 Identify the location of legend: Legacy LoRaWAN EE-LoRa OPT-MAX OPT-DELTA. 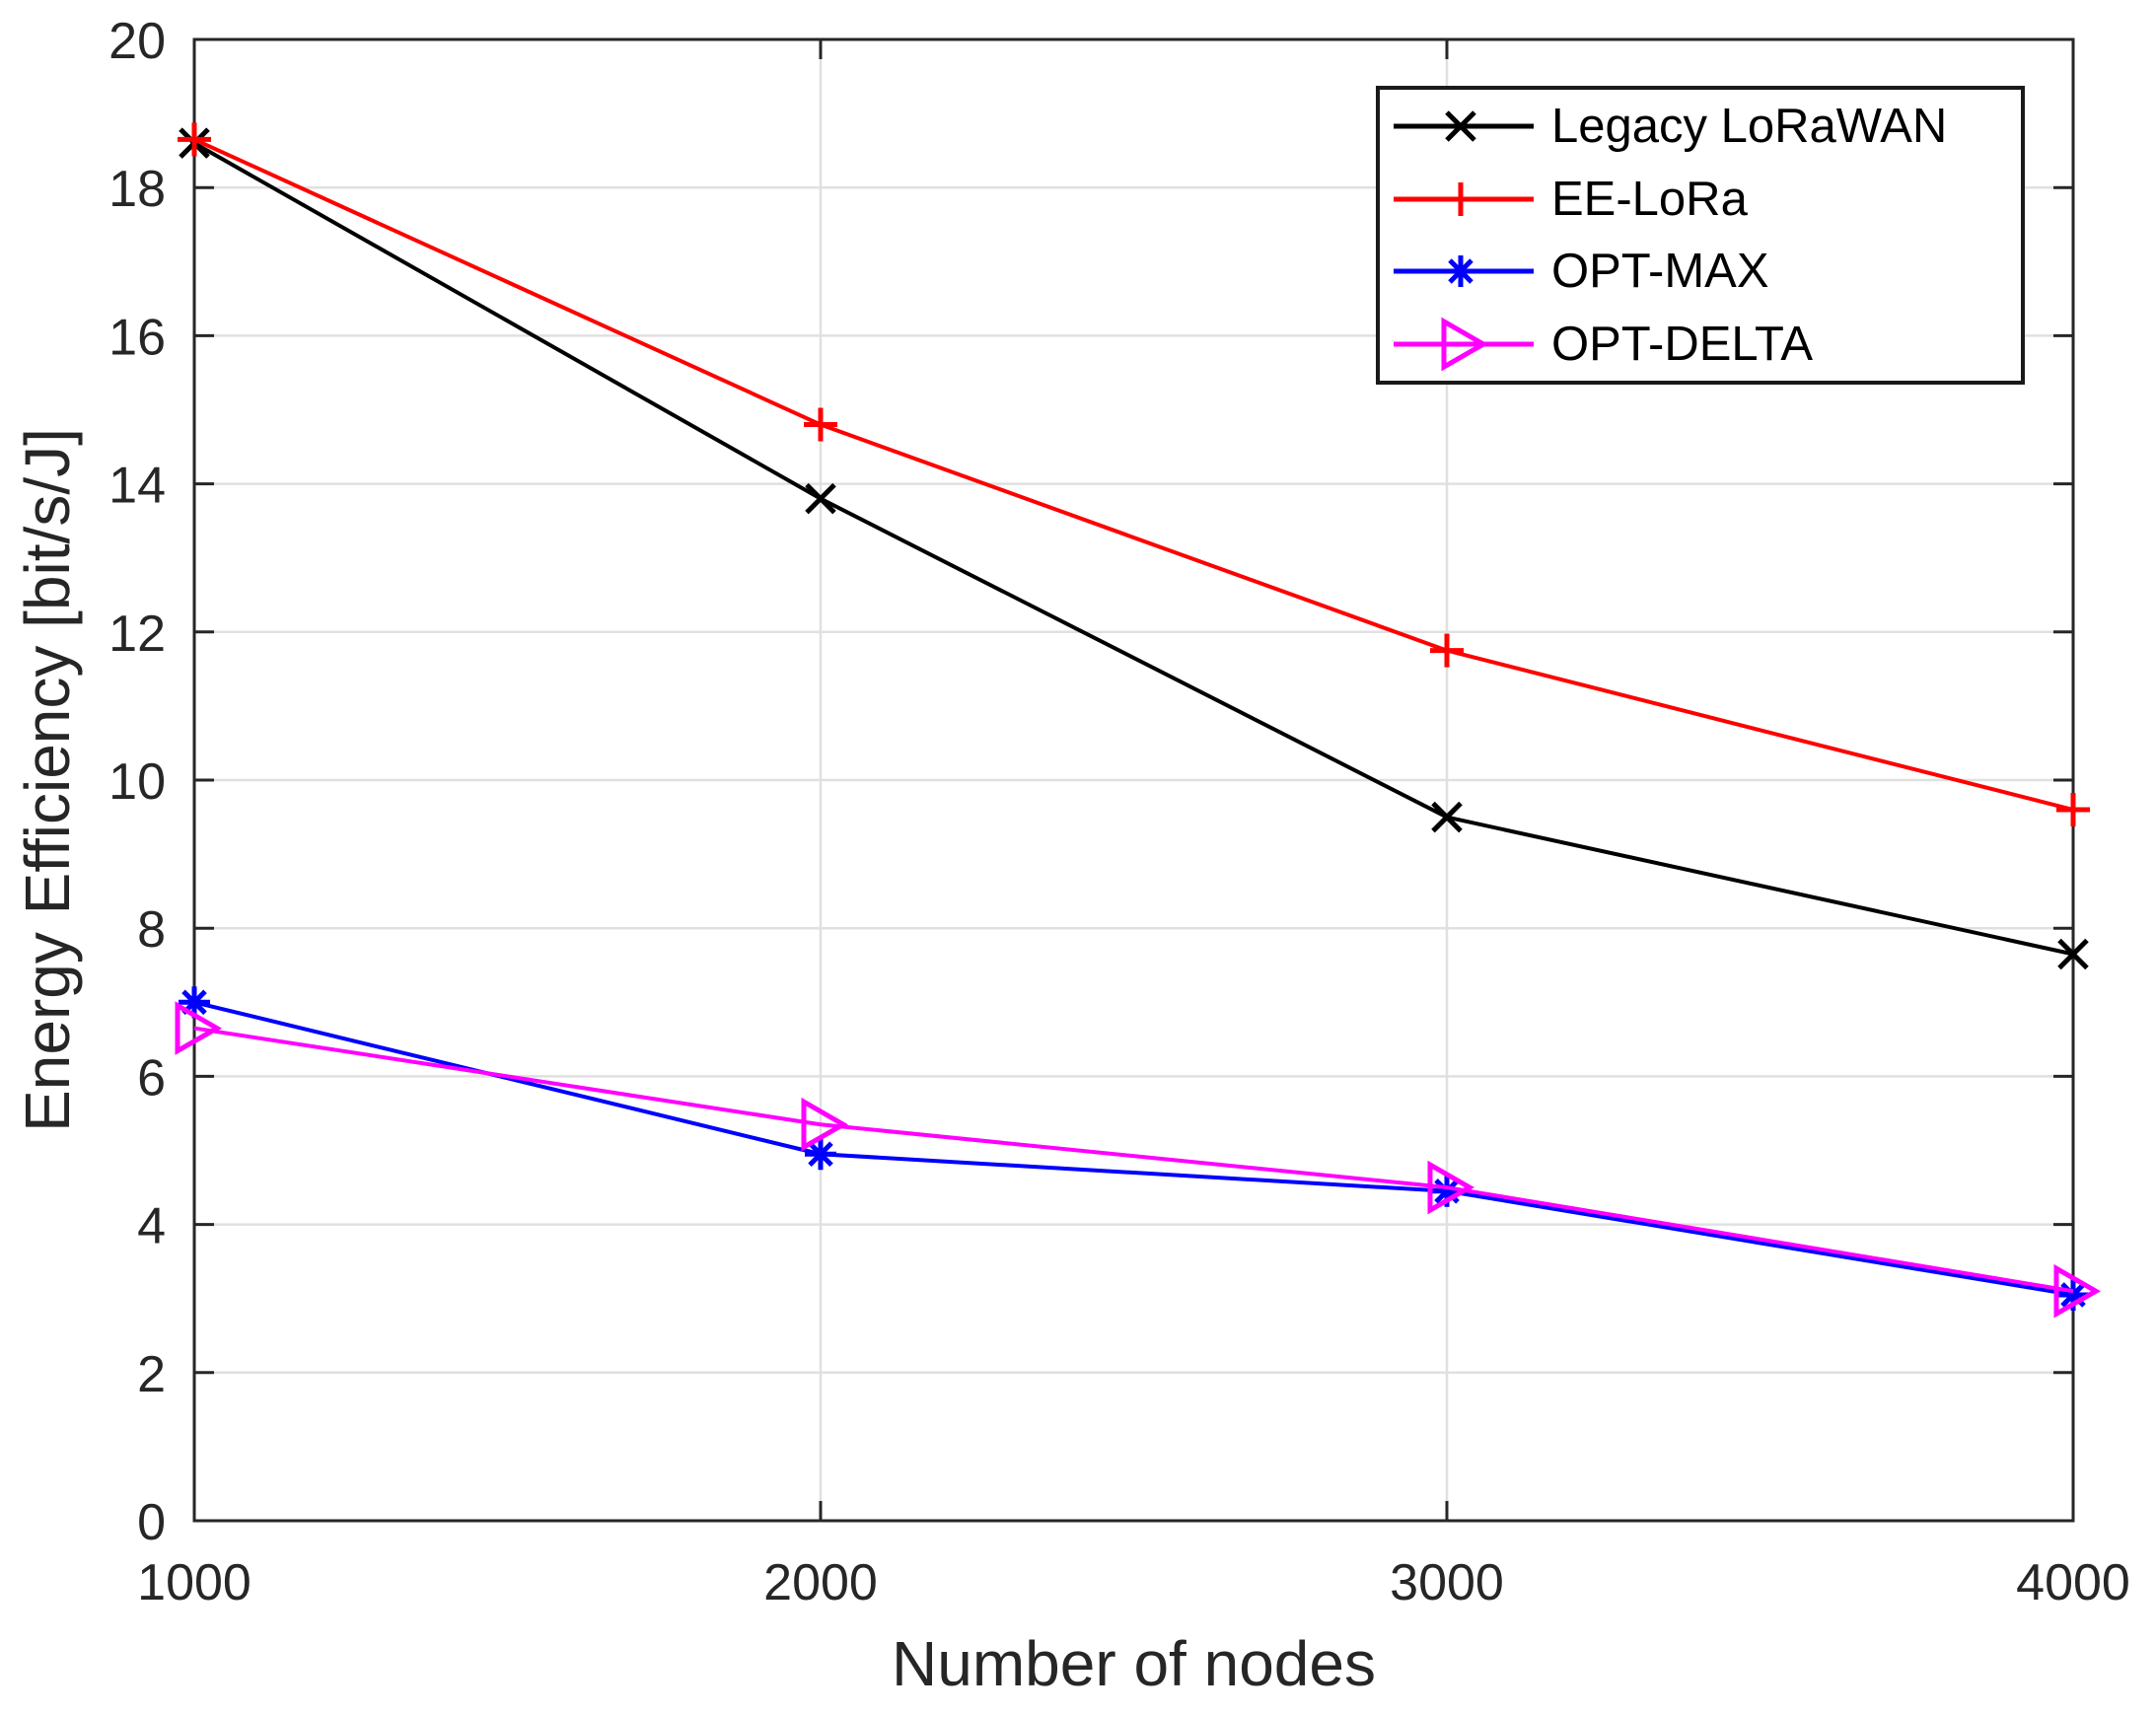
(1700, 236).